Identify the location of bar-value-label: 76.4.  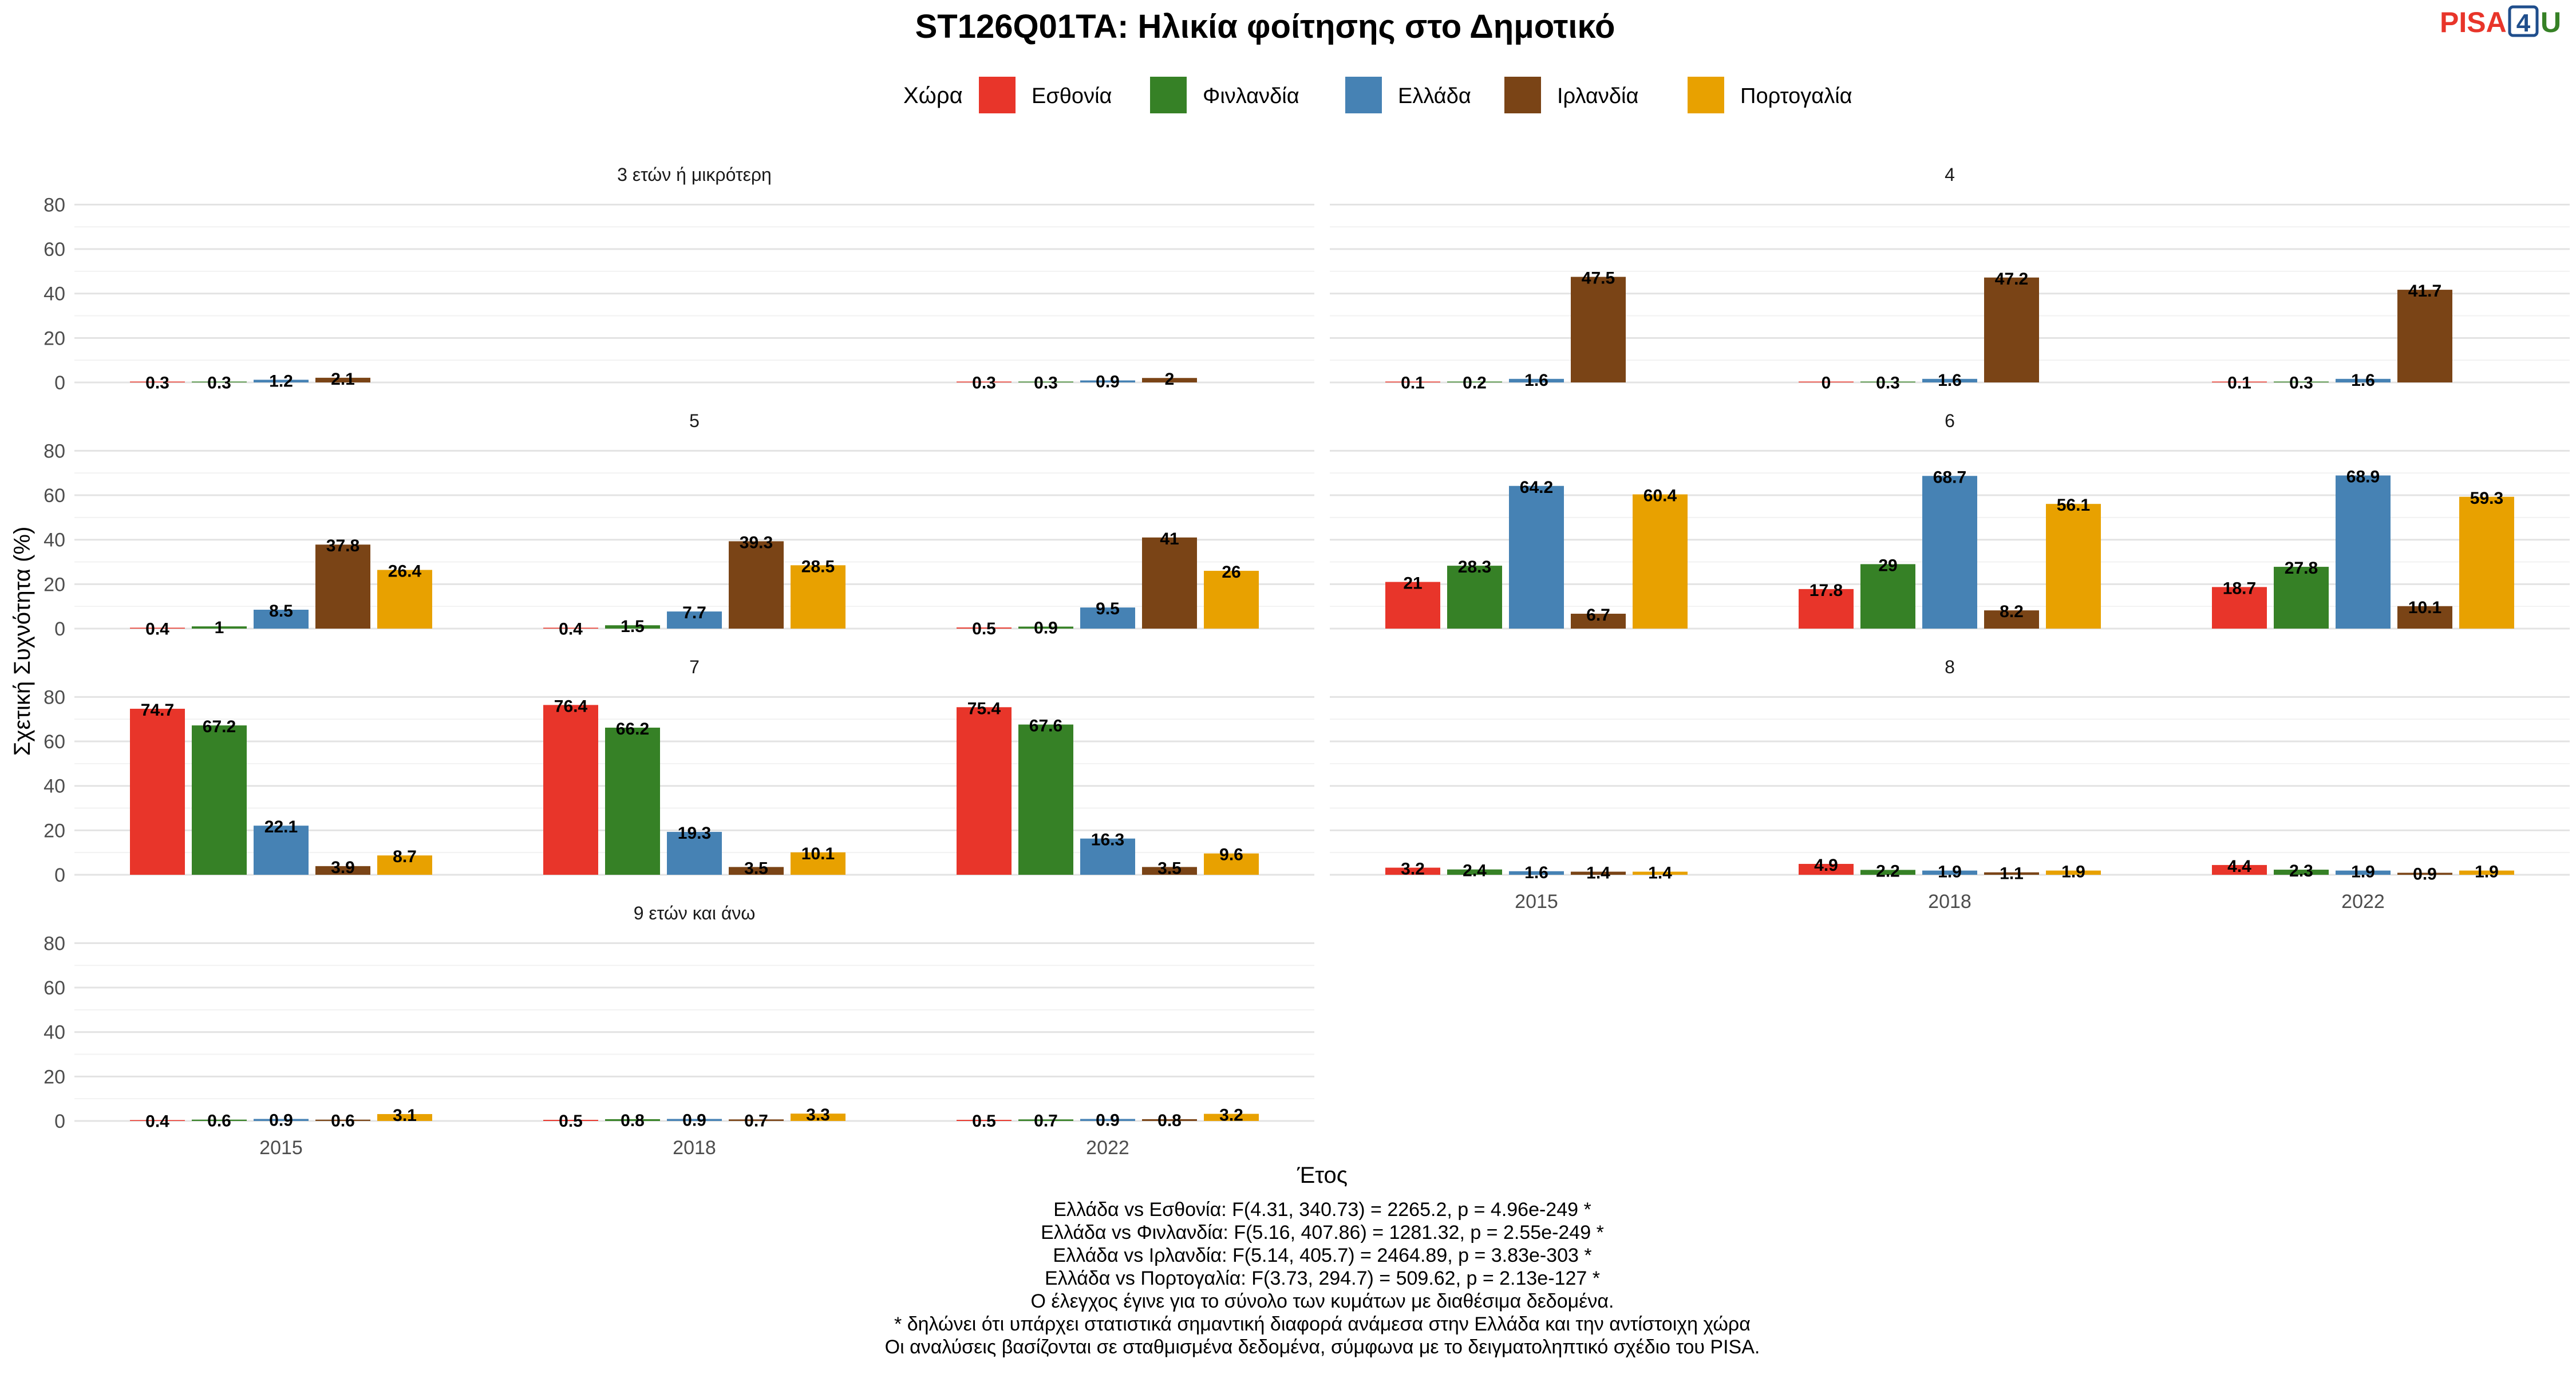
(571, 706).